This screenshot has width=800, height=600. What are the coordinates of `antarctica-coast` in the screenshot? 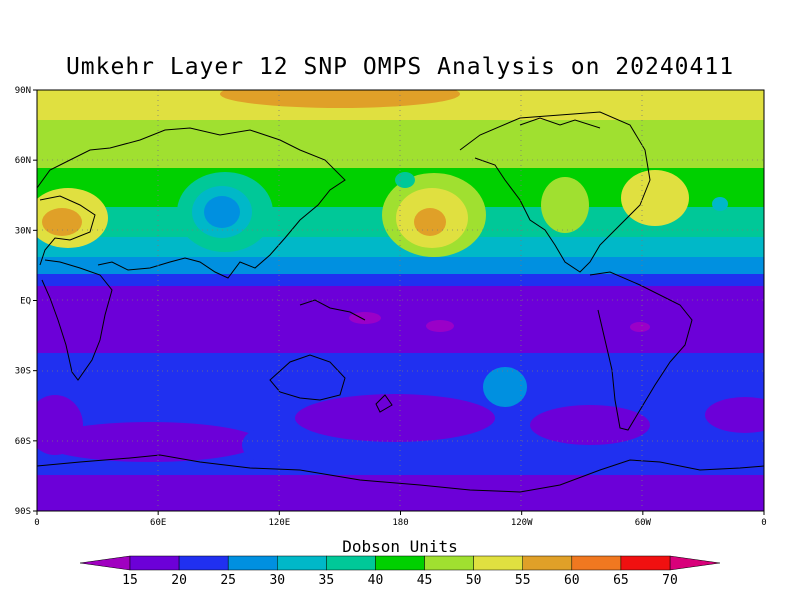 It's located at (400, 473).